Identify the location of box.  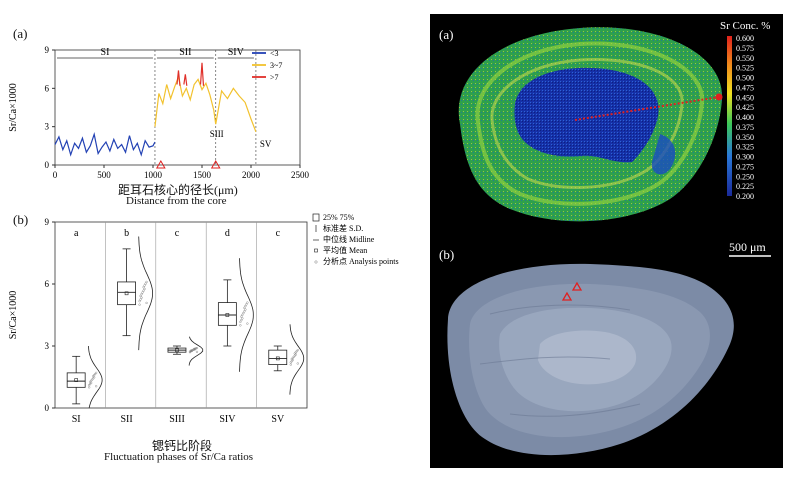
(227, 314).